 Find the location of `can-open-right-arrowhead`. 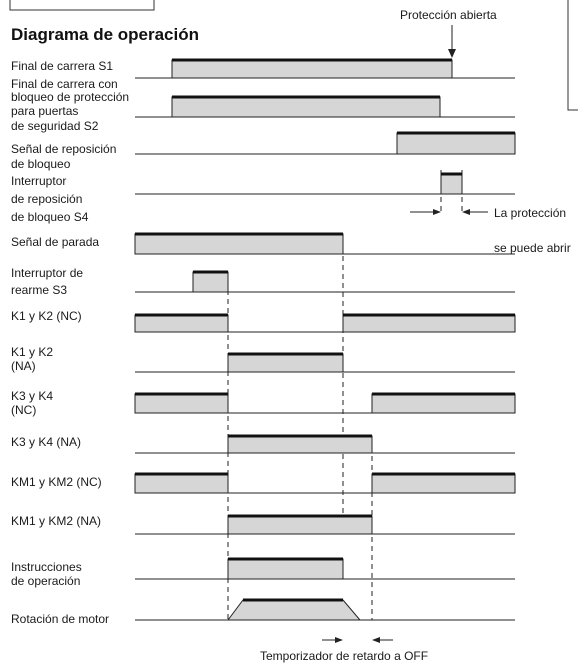

can-open-right-arrowhead is located at coordinates (466, 212).